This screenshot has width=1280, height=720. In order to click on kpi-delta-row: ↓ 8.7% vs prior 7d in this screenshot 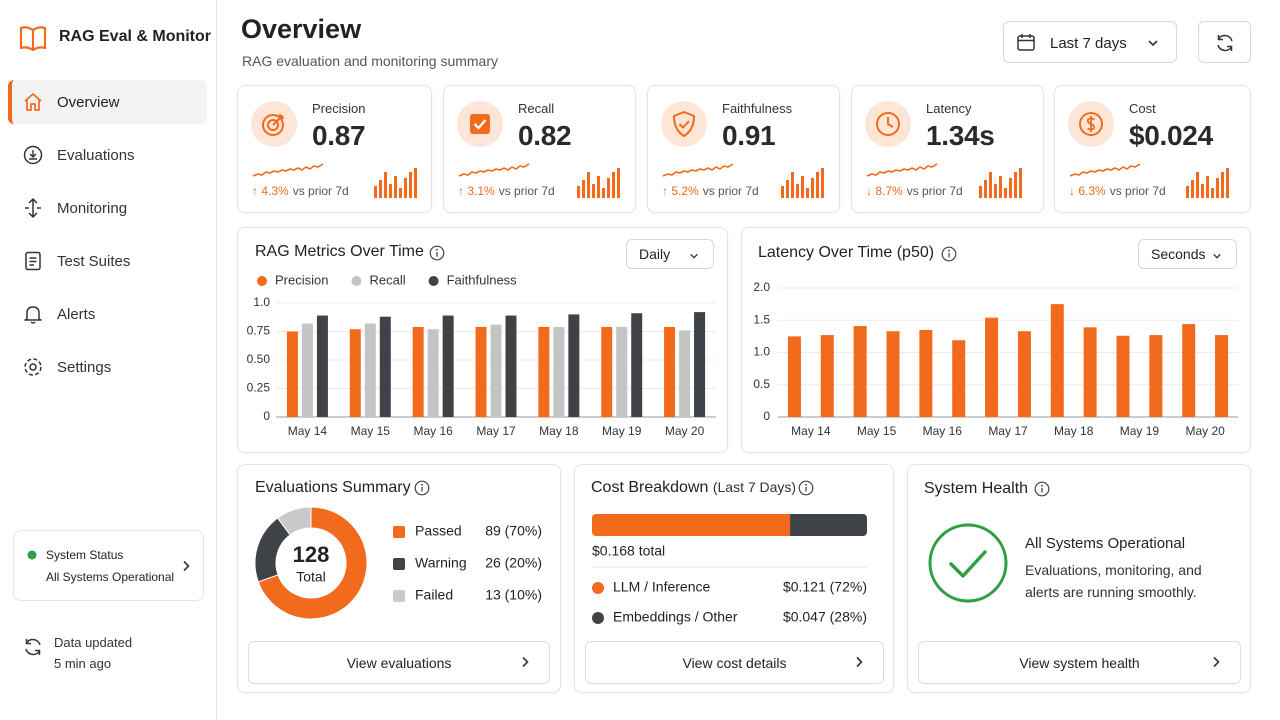, I will do `click(914, 191)`.